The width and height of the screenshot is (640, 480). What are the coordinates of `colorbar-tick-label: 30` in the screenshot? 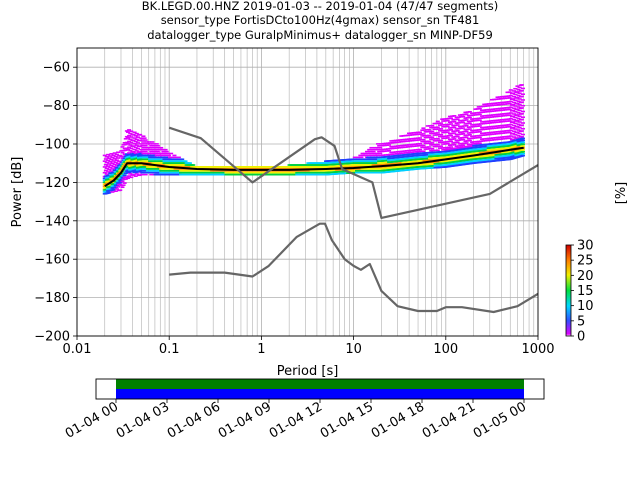 It's located at (585, 246).